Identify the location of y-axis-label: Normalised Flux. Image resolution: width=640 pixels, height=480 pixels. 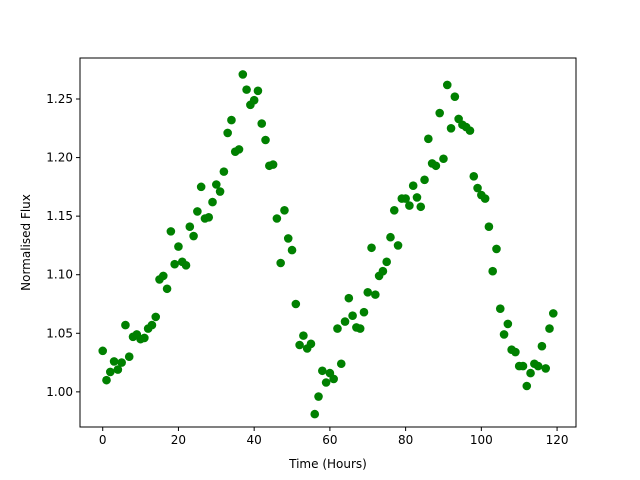
(26, 242).